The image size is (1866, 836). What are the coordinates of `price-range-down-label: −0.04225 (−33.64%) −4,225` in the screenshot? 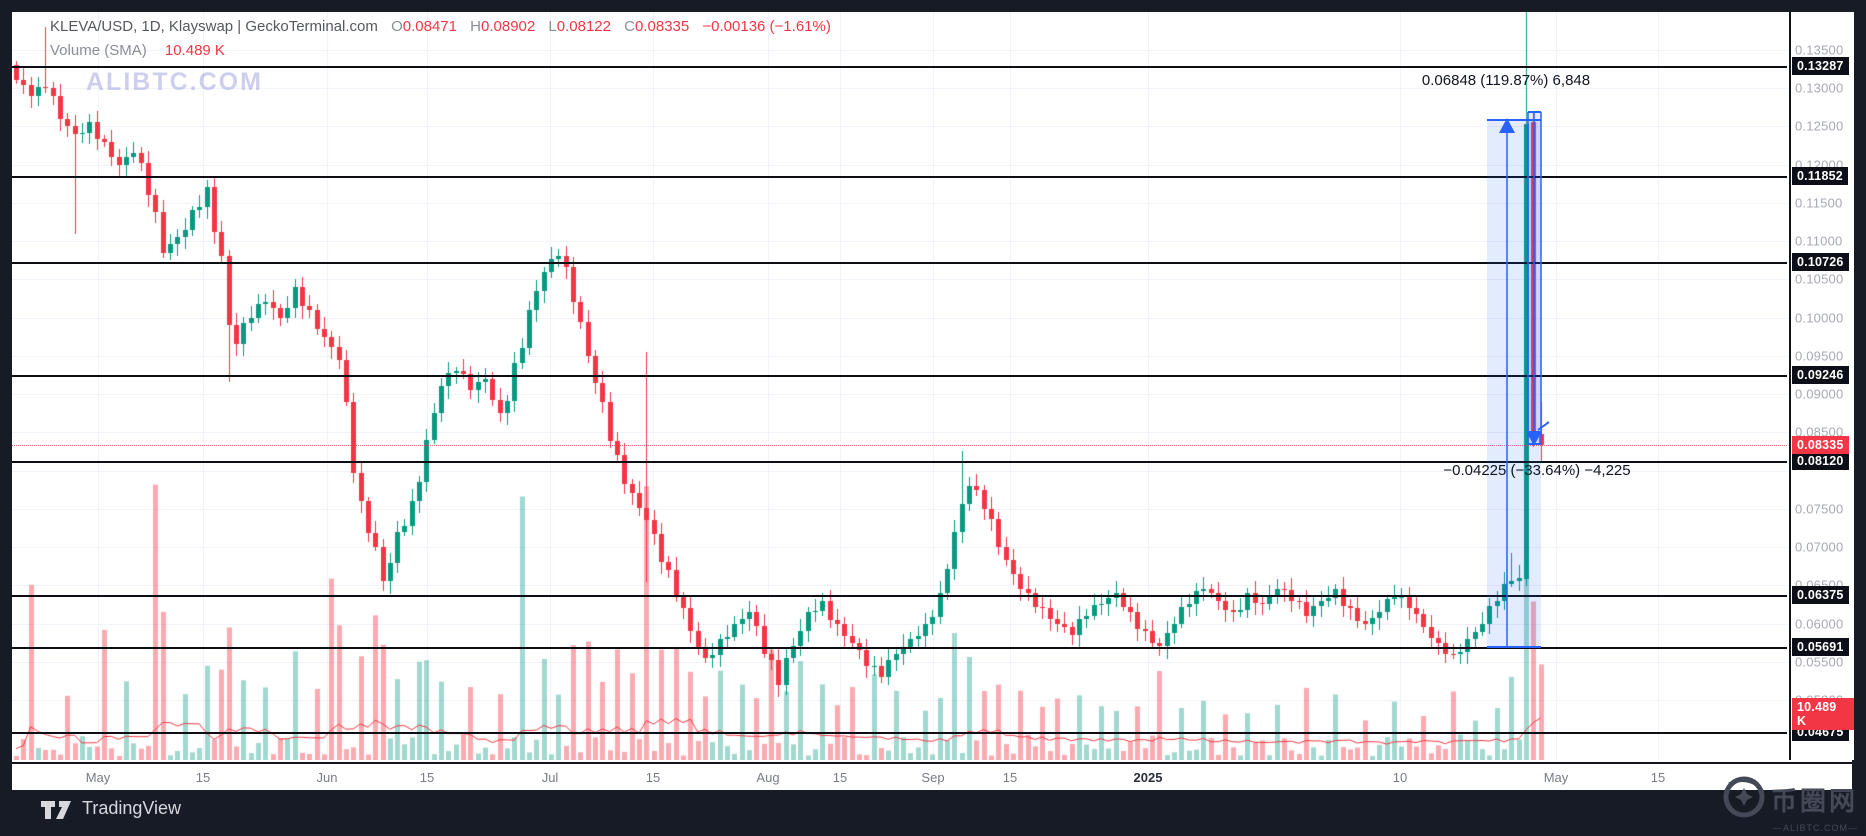 It's located at (1537, 470).